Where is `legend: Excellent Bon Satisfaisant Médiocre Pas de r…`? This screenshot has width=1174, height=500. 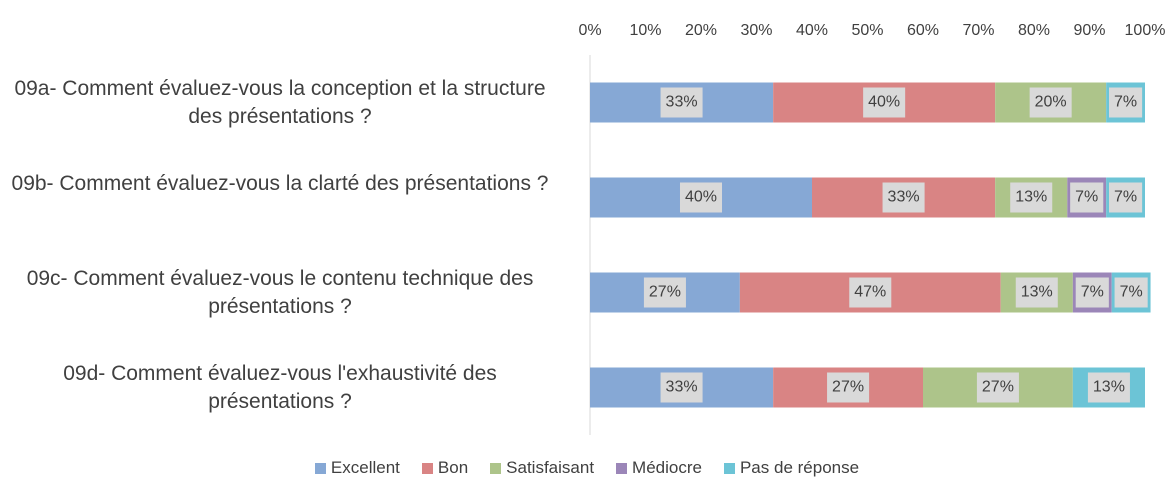
legend: Excellent Bon Satisfaisant Médiocre Pas de r… is located at coordinates (587, 468).